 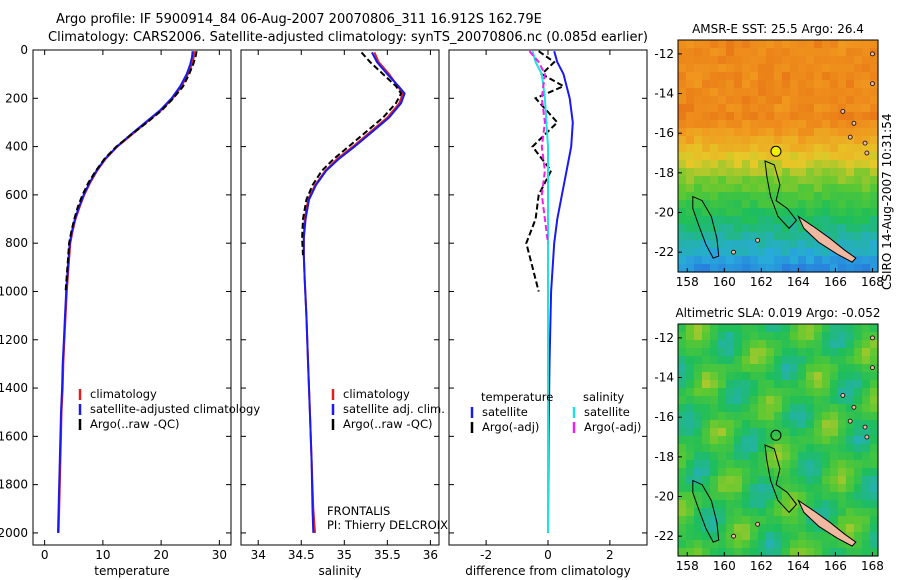 I want to click on depth-tick-label: 1000, so click(x=14, y=291).